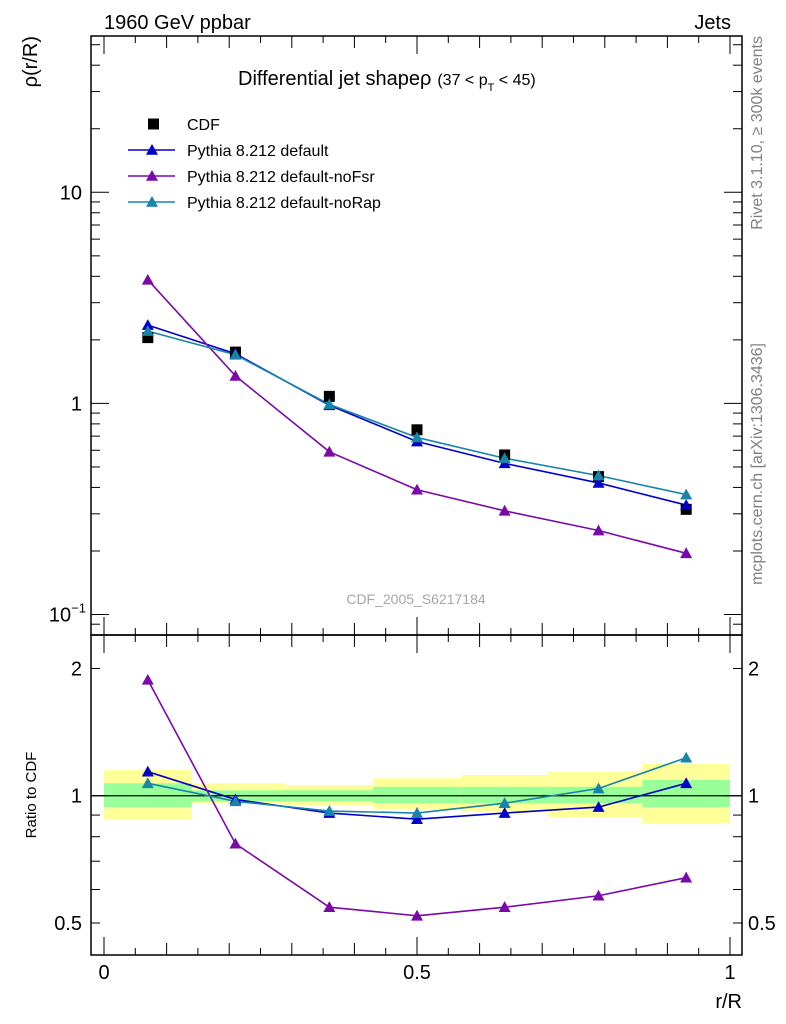  Describe the element at coordinates (712, 23) in the screenshot. I see `header-process: Jets` at that location.